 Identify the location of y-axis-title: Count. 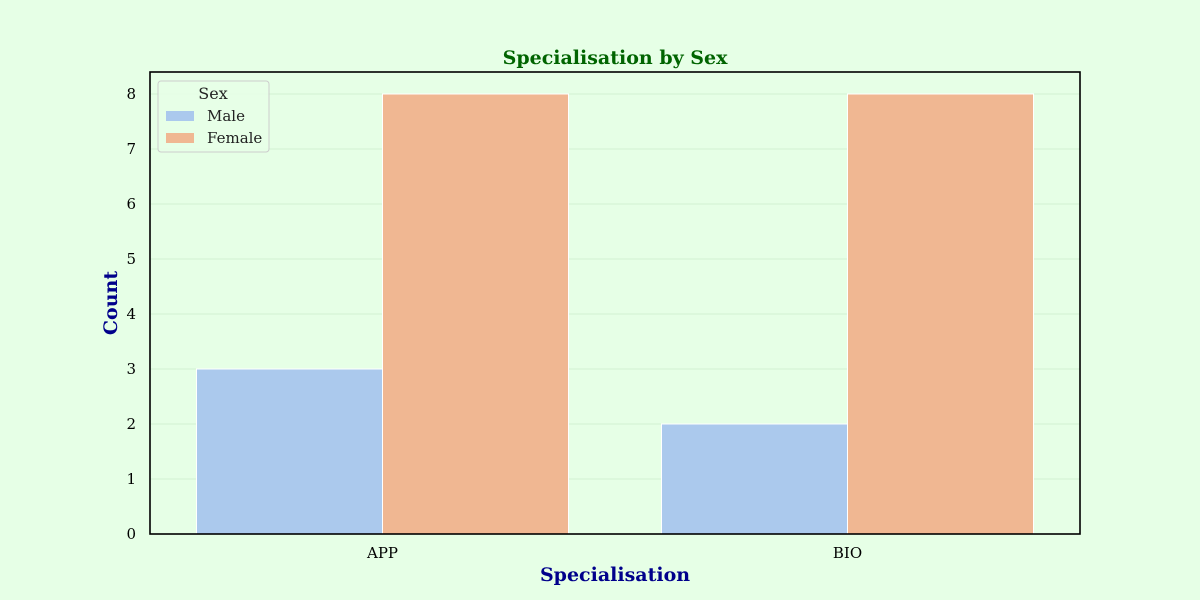
(111, 303).